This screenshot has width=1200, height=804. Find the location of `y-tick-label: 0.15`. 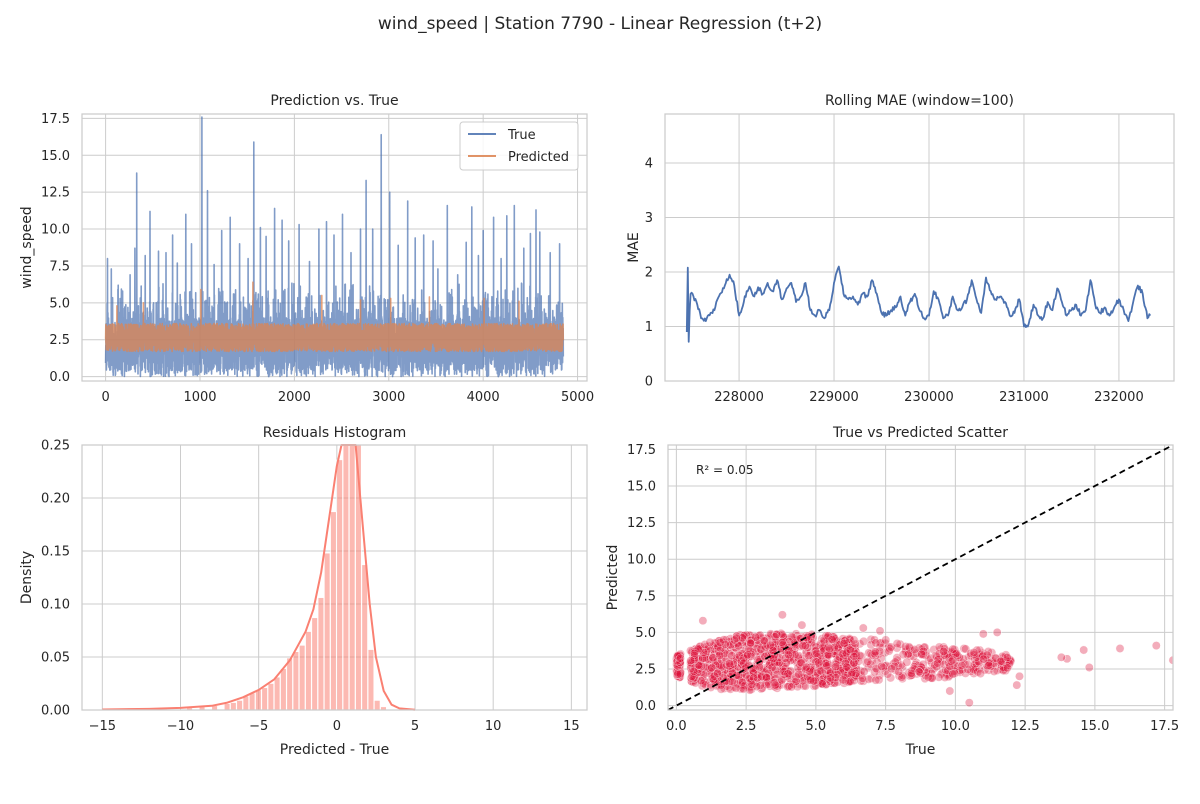

y-tick-label: 0.15 is located at coordinates (55, 552).